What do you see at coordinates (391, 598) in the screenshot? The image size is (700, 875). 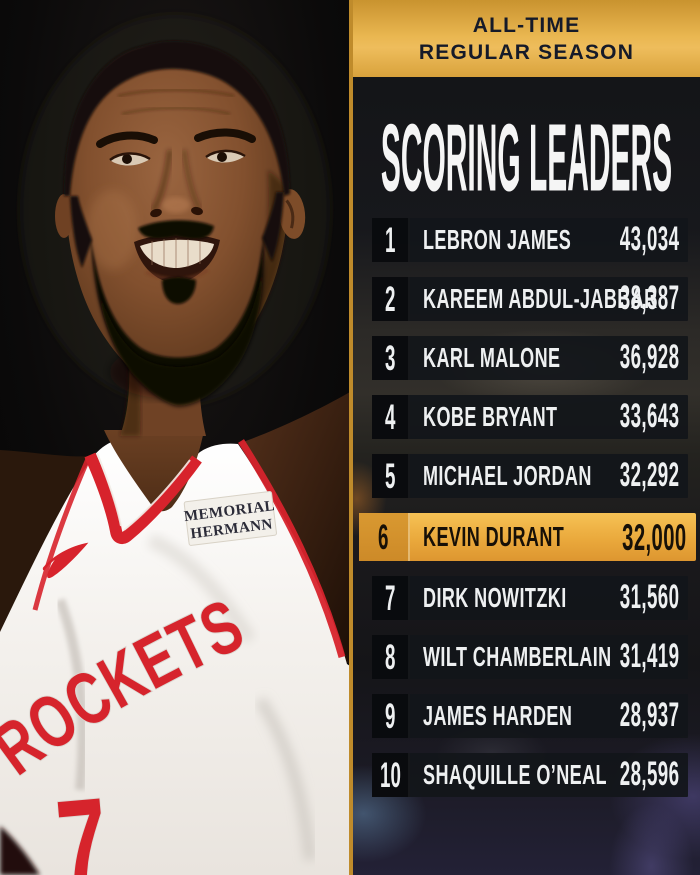 I see `rank-badge: 7` at bounding box center [391, 598].